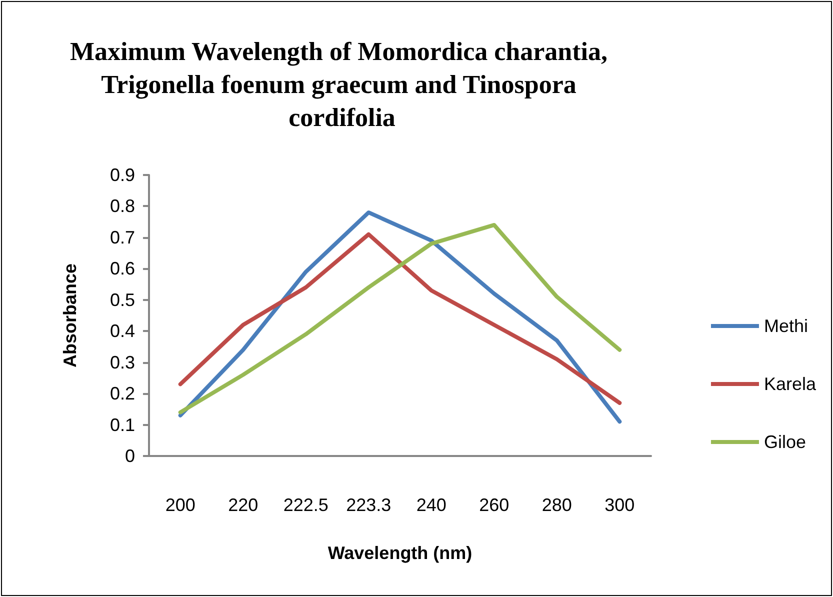  Describe the element at coordinates (305, 505) in the screenshot. I see `x-tick-label: 222.5` at that location.